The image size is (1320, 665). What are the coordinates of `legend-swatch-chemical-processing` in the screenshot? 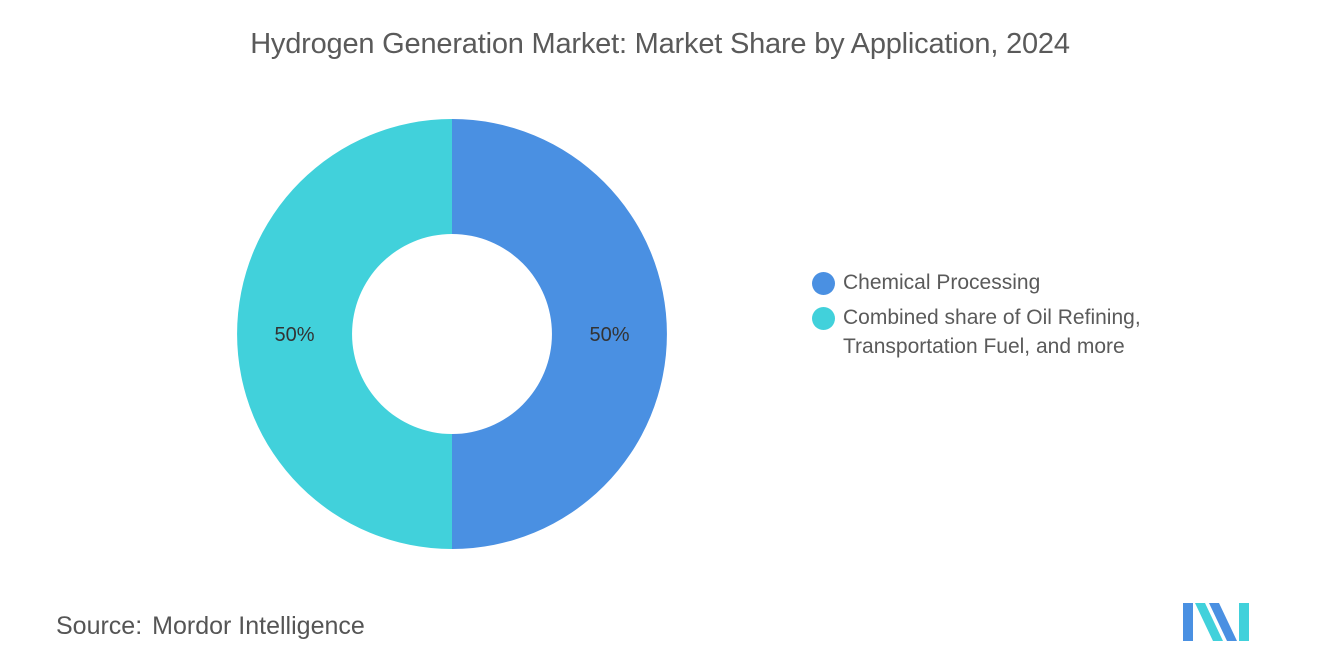 It's located at (823, 283).